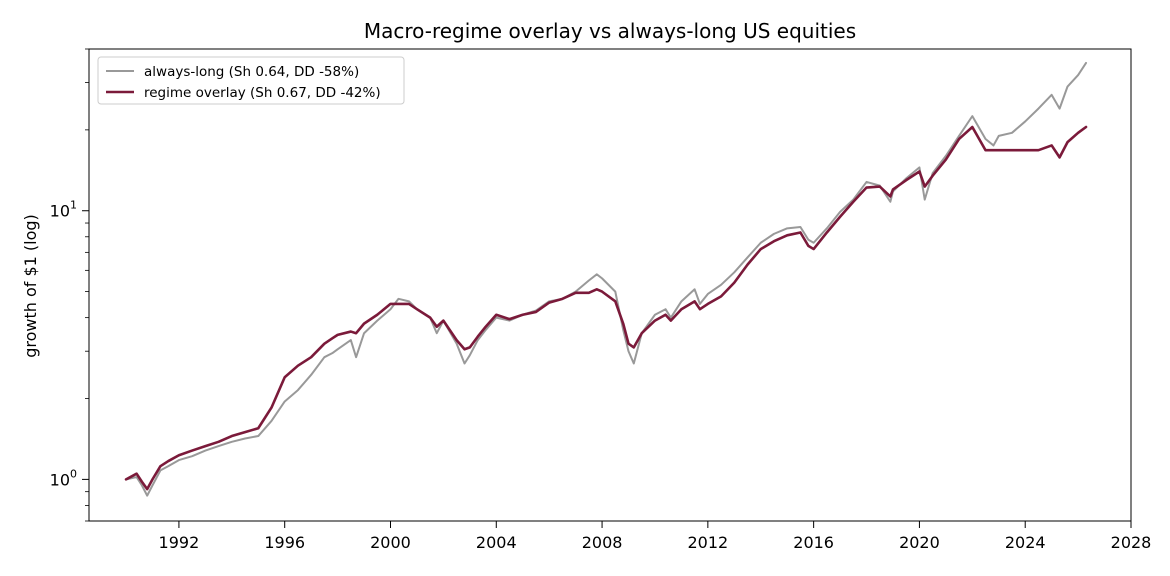 The image size is (1170, 576). Describe the element at coordinates (63, 210) in the screenshot. I see `y-tick-label-10: 10¹` at that location.